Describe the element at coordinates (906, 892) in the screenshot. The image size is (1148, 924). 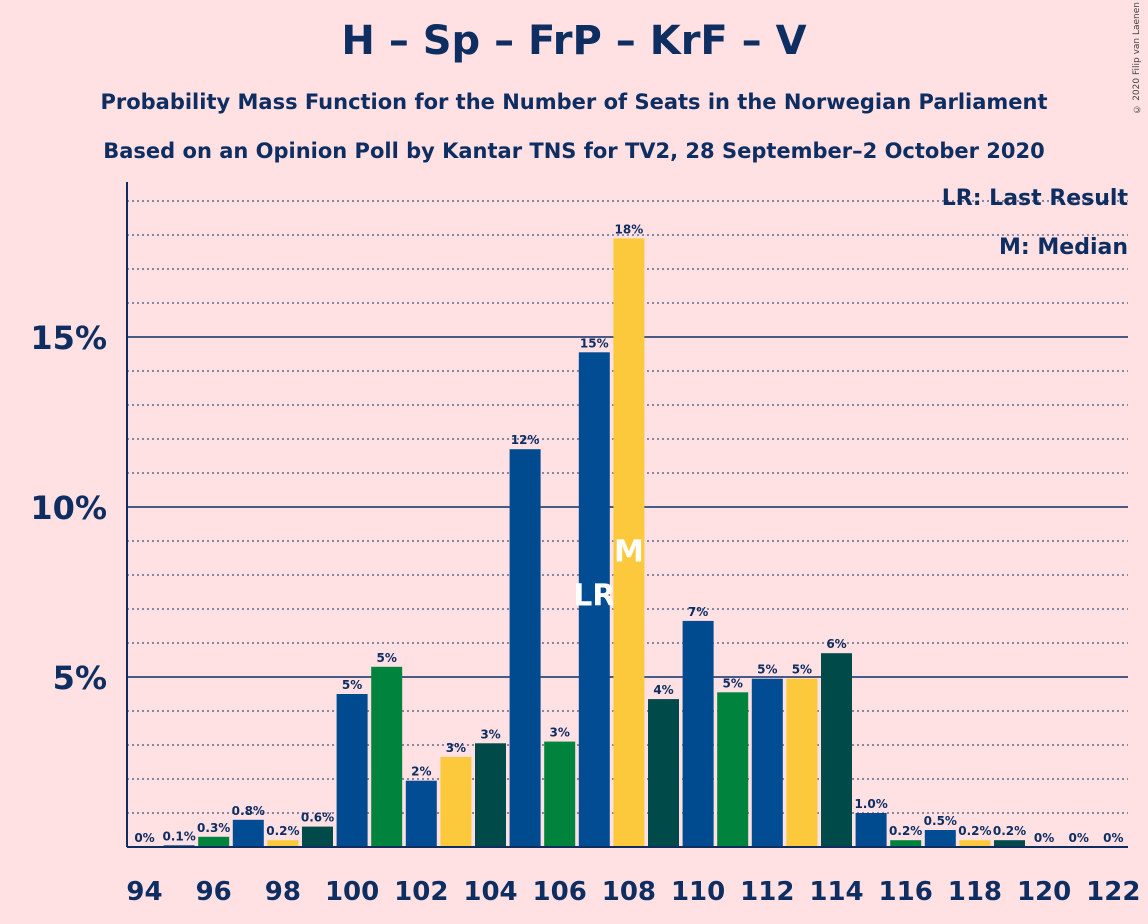
I see `x-tick-label: 116` at that location.